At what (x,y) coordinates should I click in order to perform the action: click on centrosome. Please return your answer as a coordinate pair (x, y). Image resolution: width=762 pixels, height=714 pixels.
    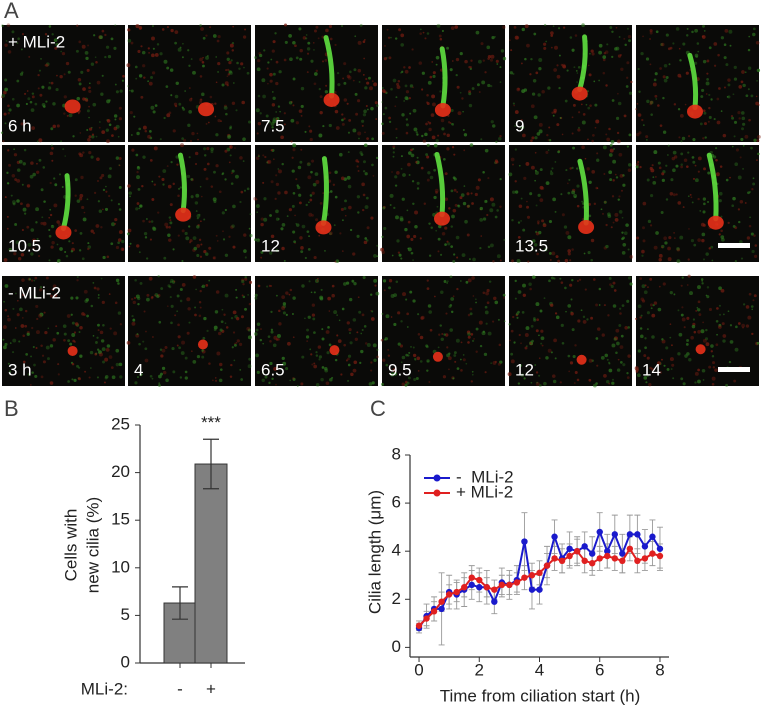
    Looking at the image, I should click on (183, 215).